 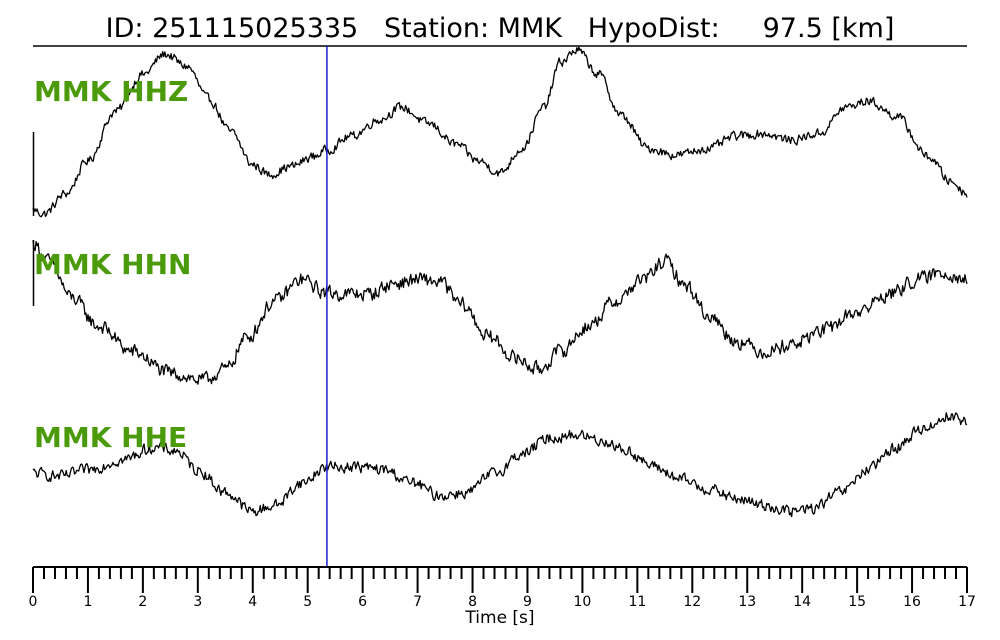 What do you see at coordinates (197, 602) in the screenshot?
I see `tick-label-3: 3` at bounding box center [197, 602].